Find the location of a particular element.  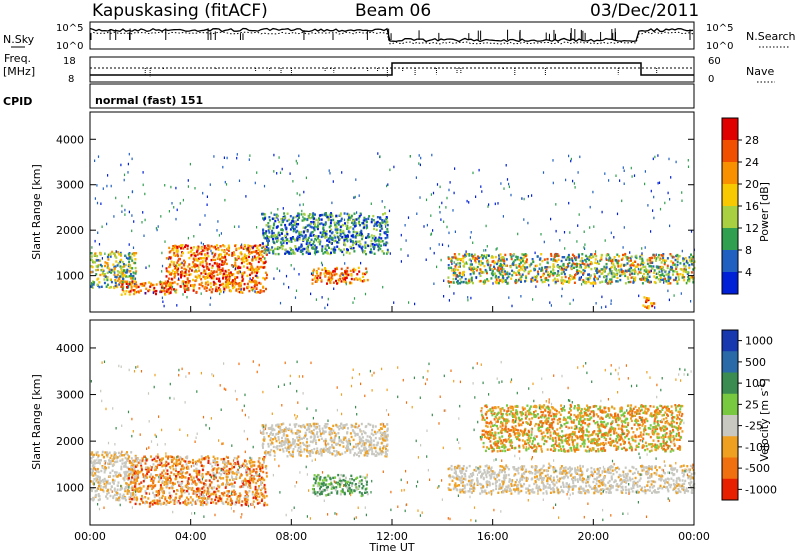

nsky-label: N.Sky is located at coordinates (19, 39).